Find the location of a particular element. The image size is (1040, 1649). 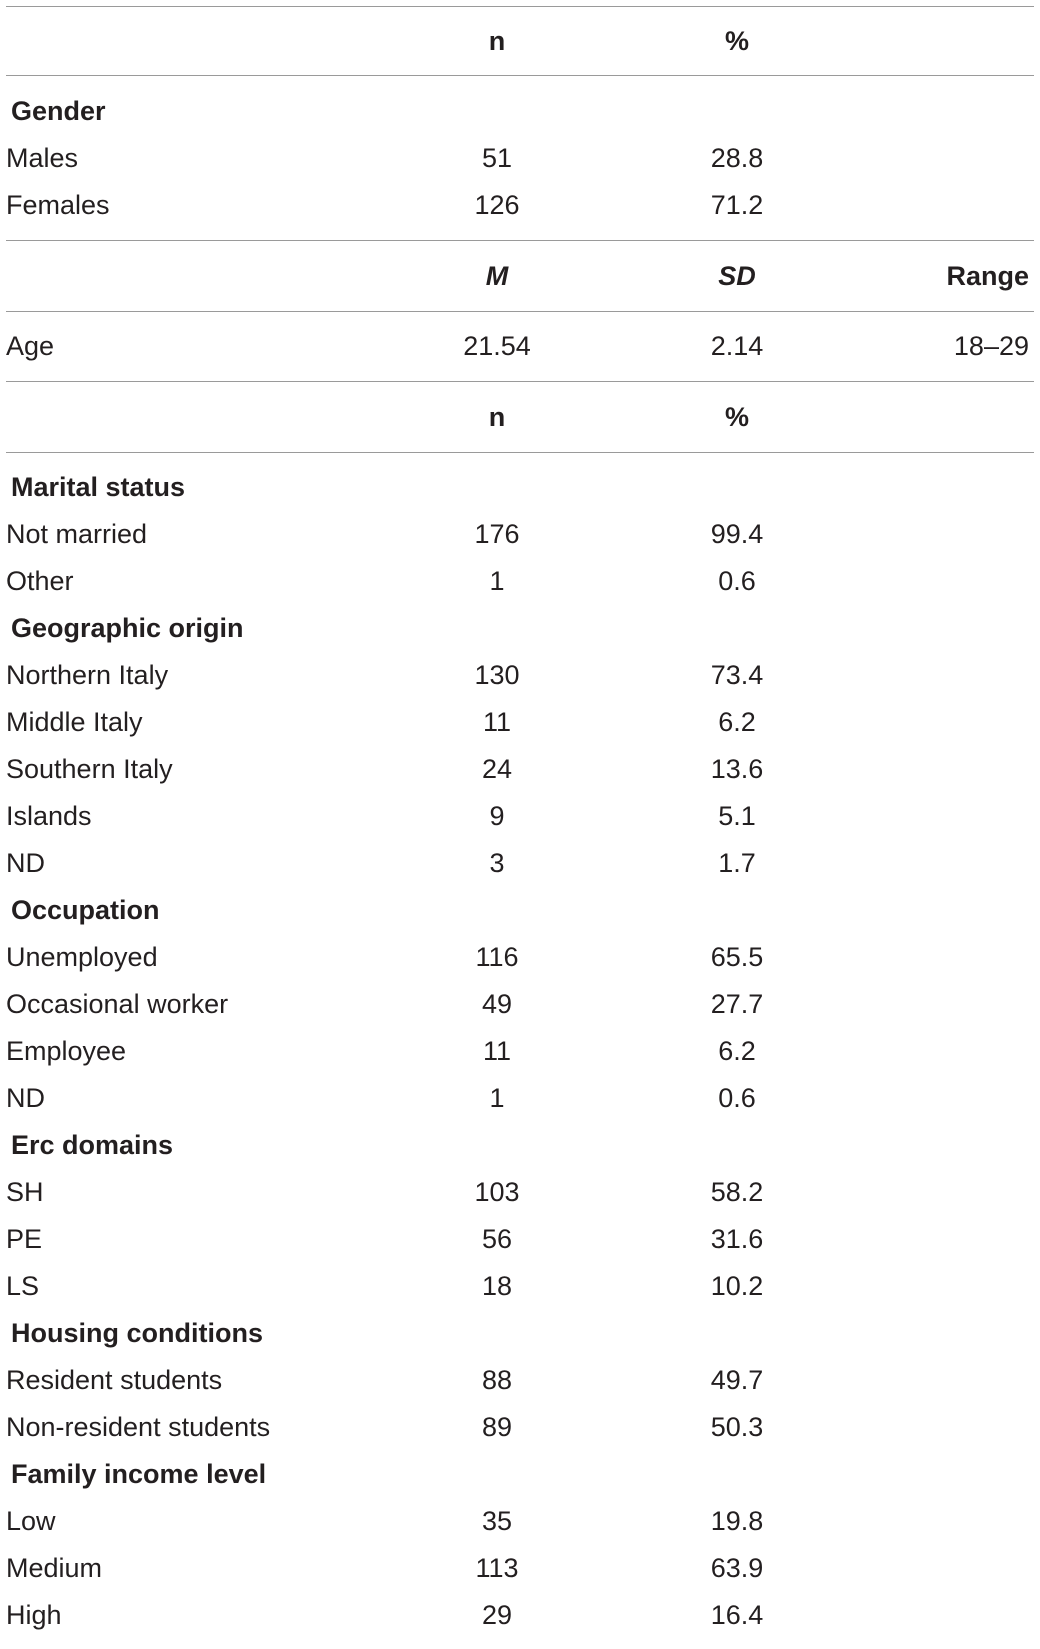

age-label: Age is located at coordinates (30, 346).